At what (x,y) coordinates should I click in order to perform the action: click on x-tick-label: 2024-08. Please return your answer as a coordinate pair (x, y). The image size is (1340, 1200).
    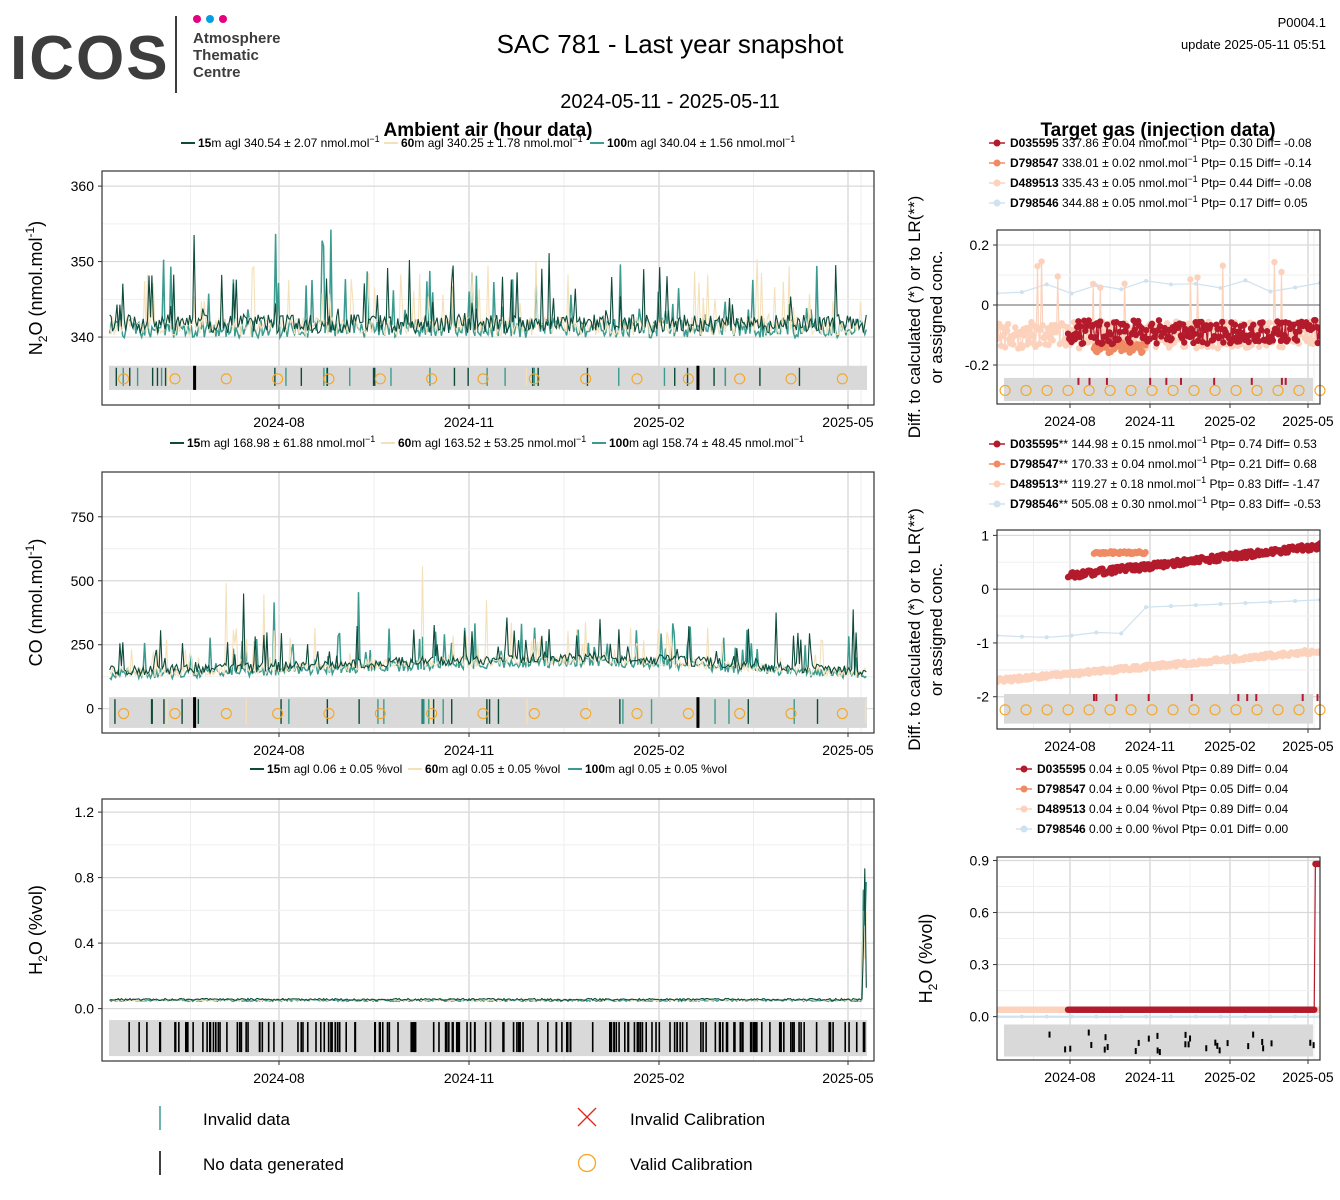
    Looking at the image, I should click on (1070, 746).